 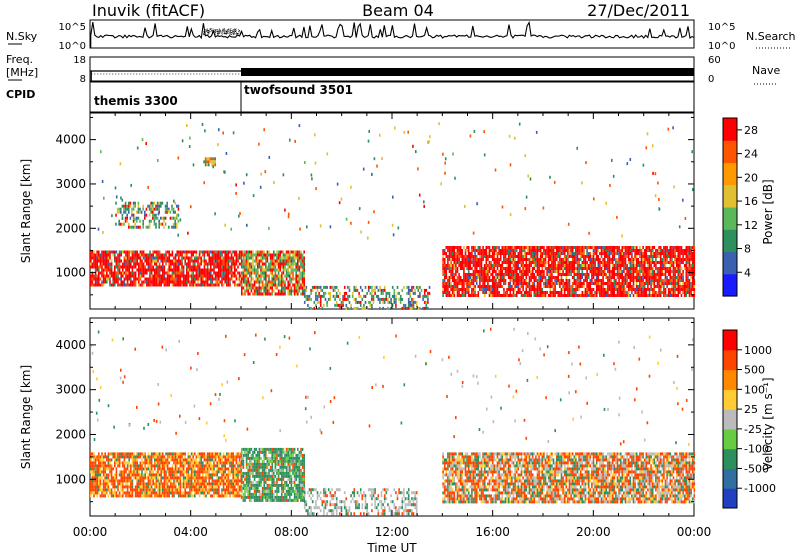 What do you see at coordinates (222, 32) in the screenshot?
I see `search-noise-trace` at bounding box center [222, 32].